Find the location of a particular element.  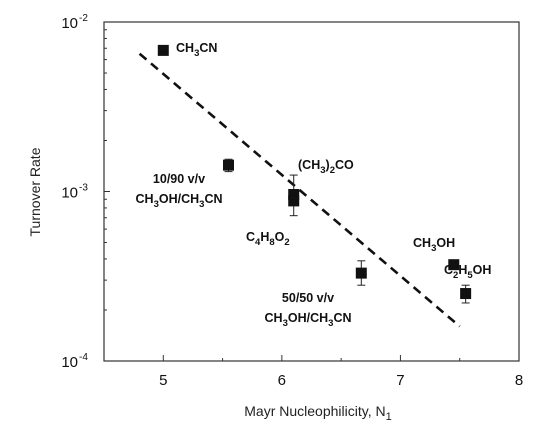

x-axis-label-sub: 1 is located at coordinates (389, 417).